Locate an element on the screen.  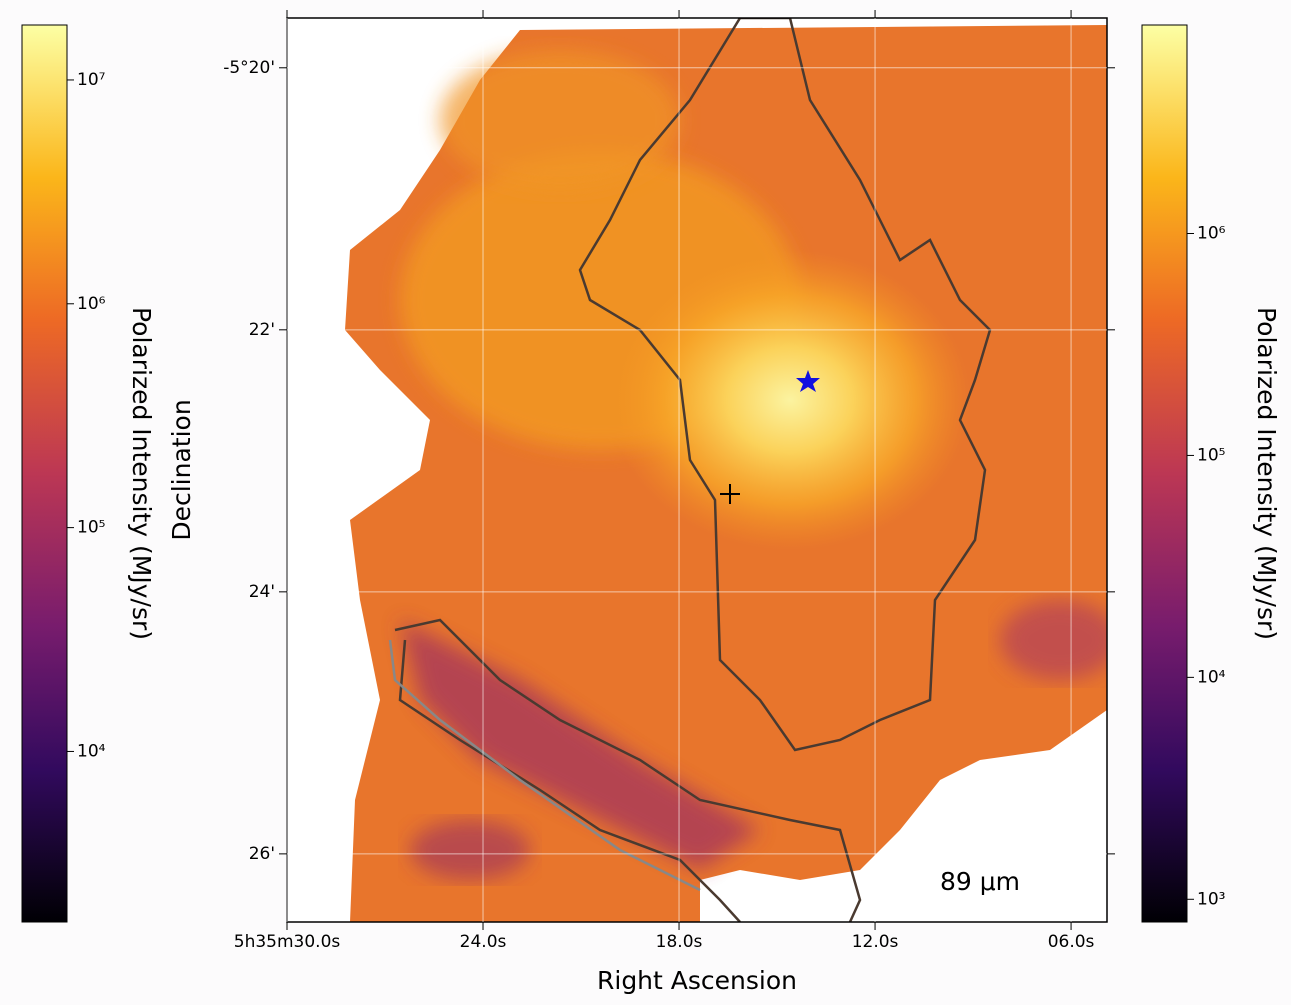
y-axis-label: Declination is located at coordinates (181, 469).